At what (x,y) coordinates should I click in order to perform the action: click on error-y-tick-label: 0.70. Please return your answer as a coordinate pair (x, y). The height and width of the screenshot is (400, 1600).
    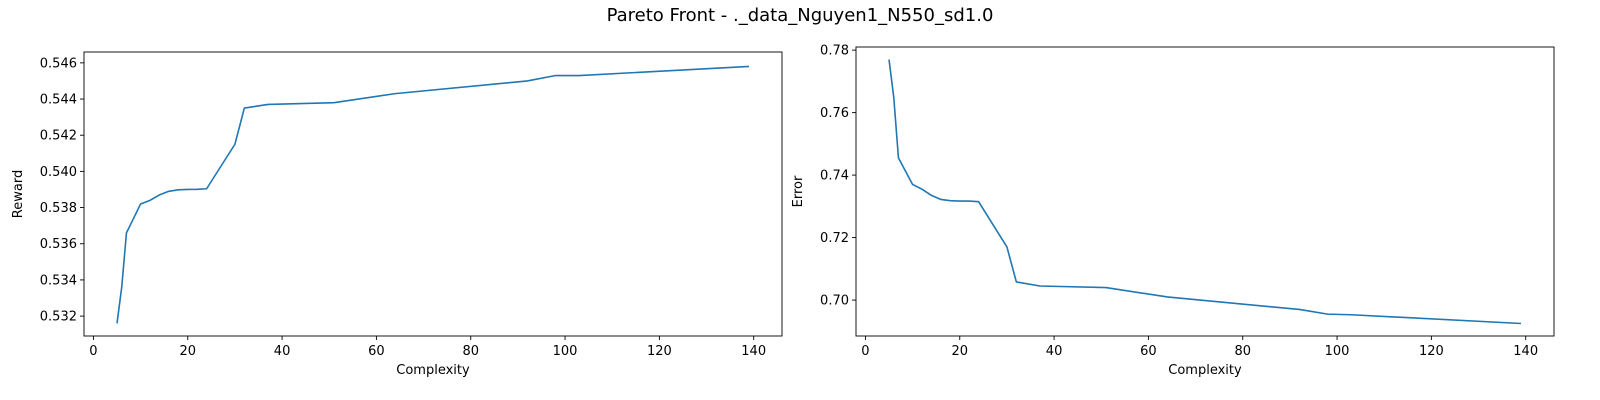
    Looking at the image, I should click on (834, 301).